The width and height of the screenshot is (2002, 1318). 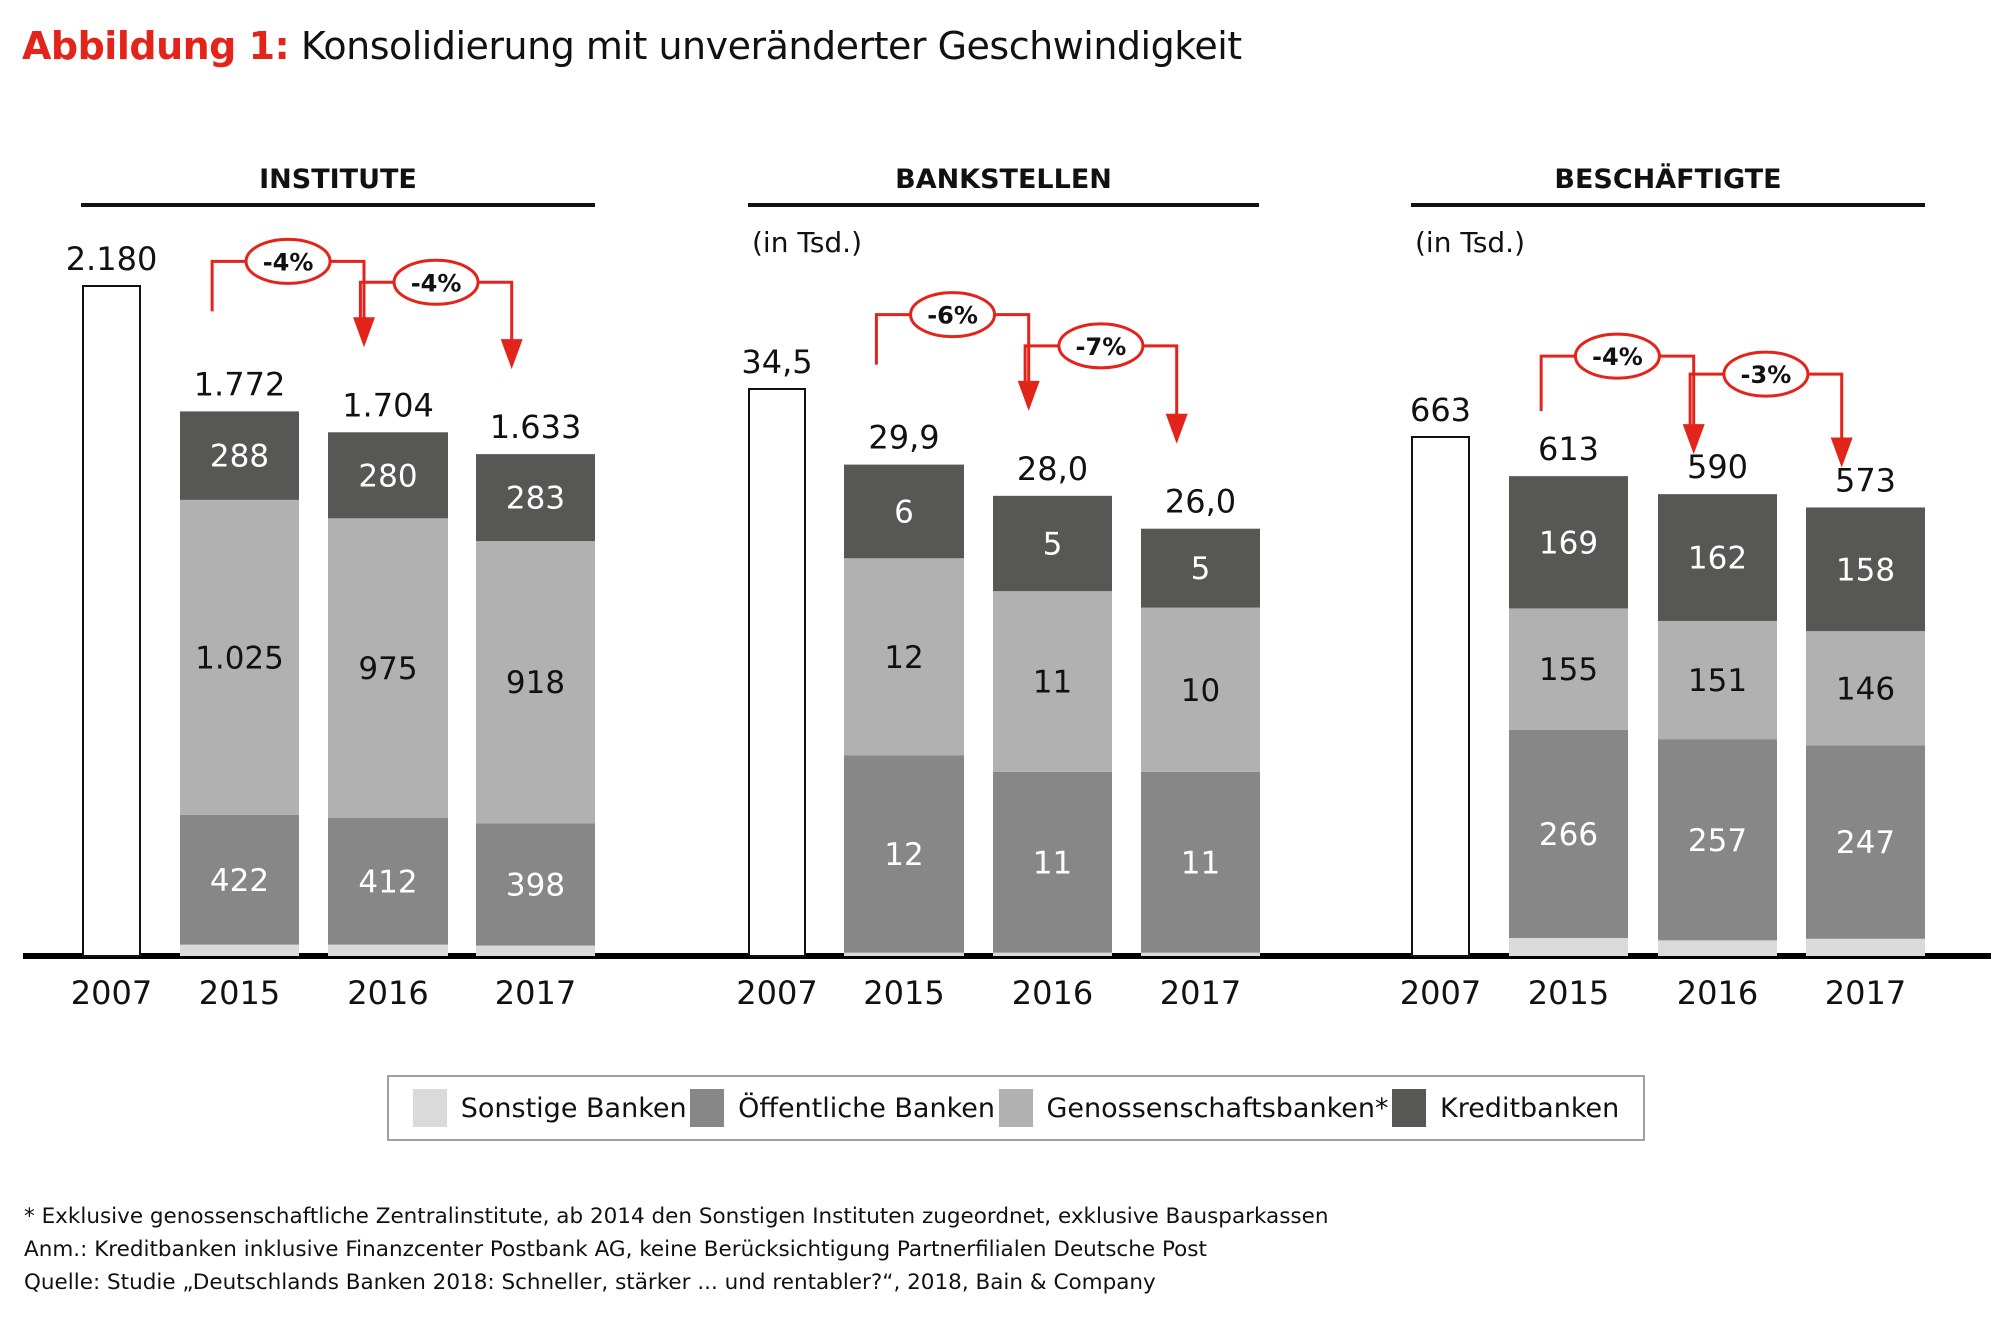 I want to click on segment-label-kredit: 5, so click(x=1201, y=569).